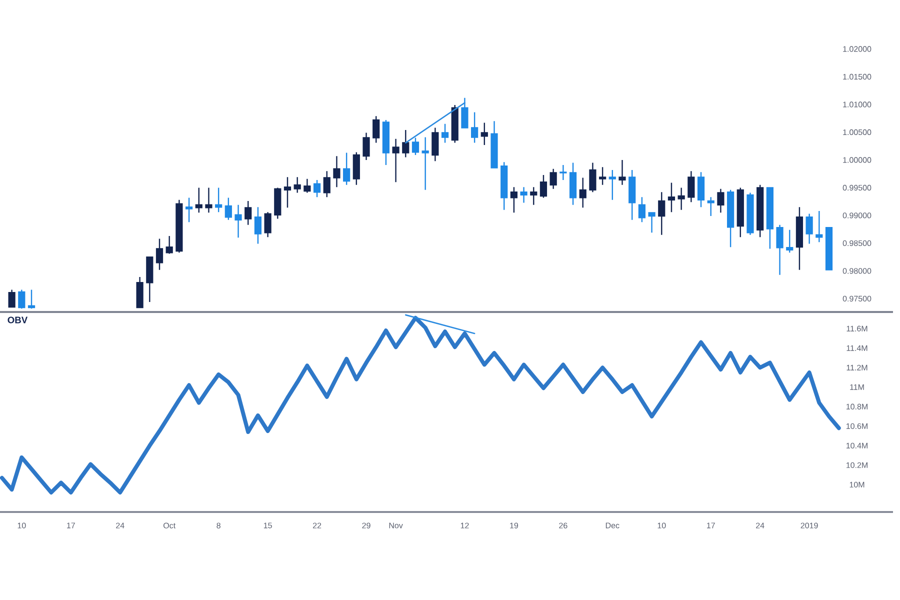 This screenshot has height=600, width=900. Describe the element at coordinates (857, 485) in the screenshot. I see `y-tick-label: 10M` at that location.